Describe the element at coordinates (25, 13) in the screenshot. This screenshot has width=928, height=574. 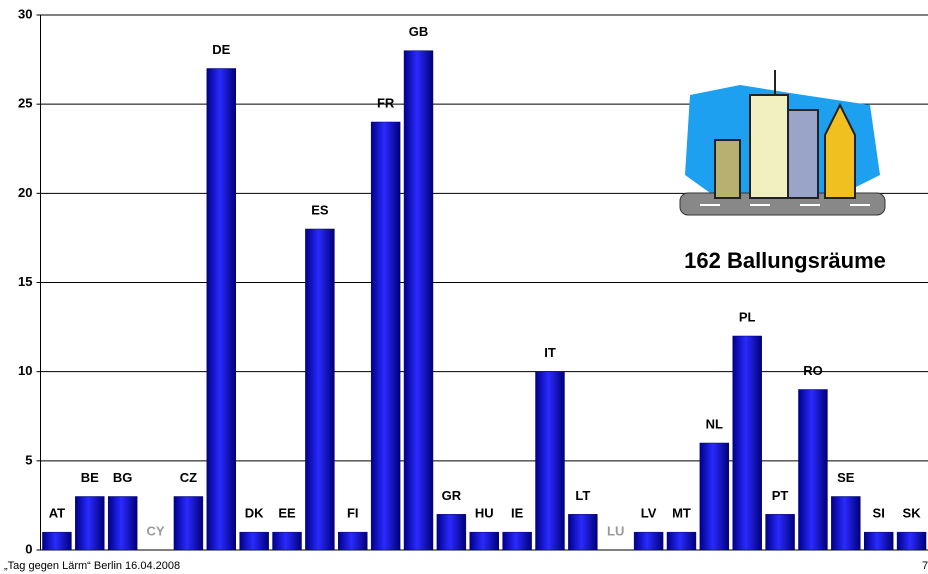
I see `y-tick-label: 30` at that location.